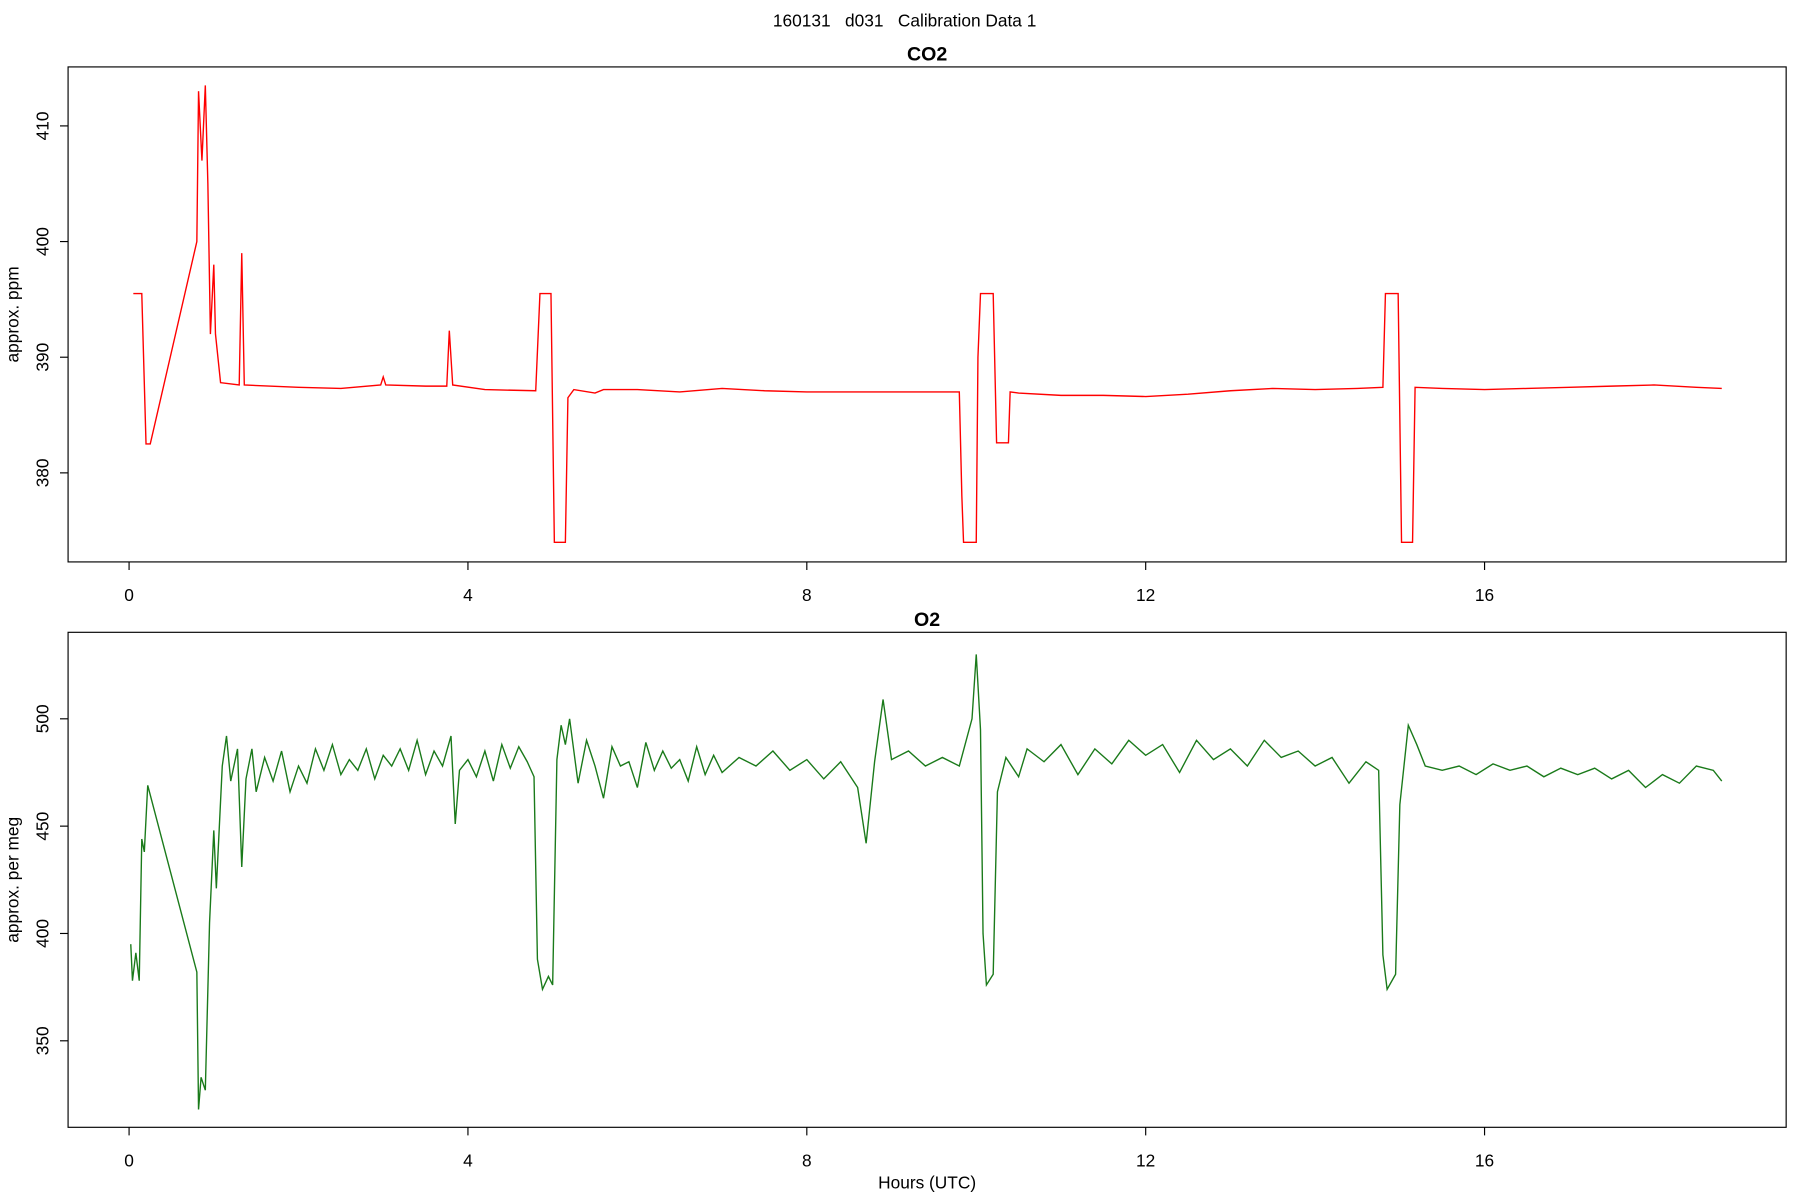  What do you see at coordinates (42, 1040) in the screenshot?
I see `y-tick-label: 350` at bounding box center [42, 1040].